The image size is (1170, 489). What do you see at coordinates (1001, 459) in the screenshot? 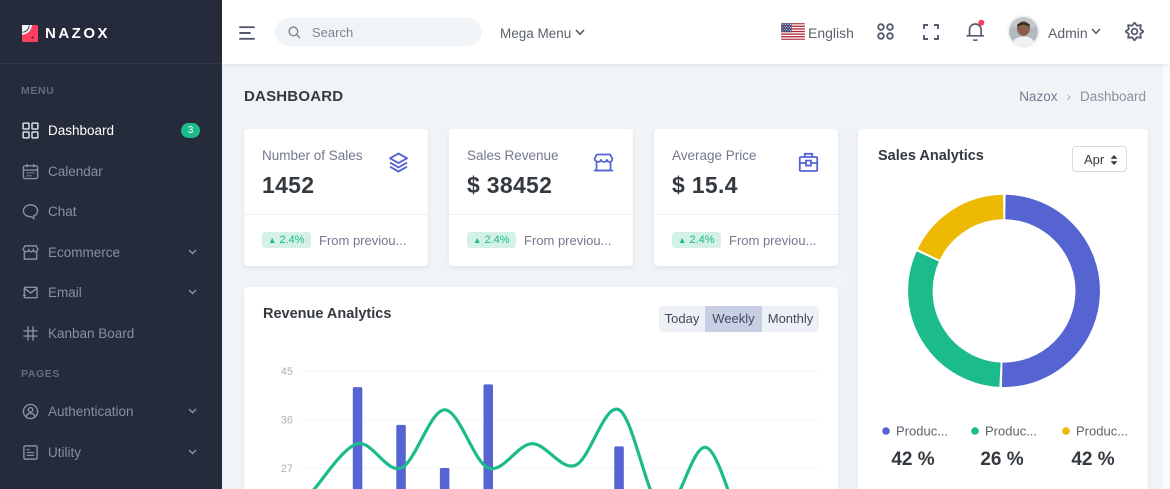
I see `svg-text: 26 %` at bounding box center [1001, 459].